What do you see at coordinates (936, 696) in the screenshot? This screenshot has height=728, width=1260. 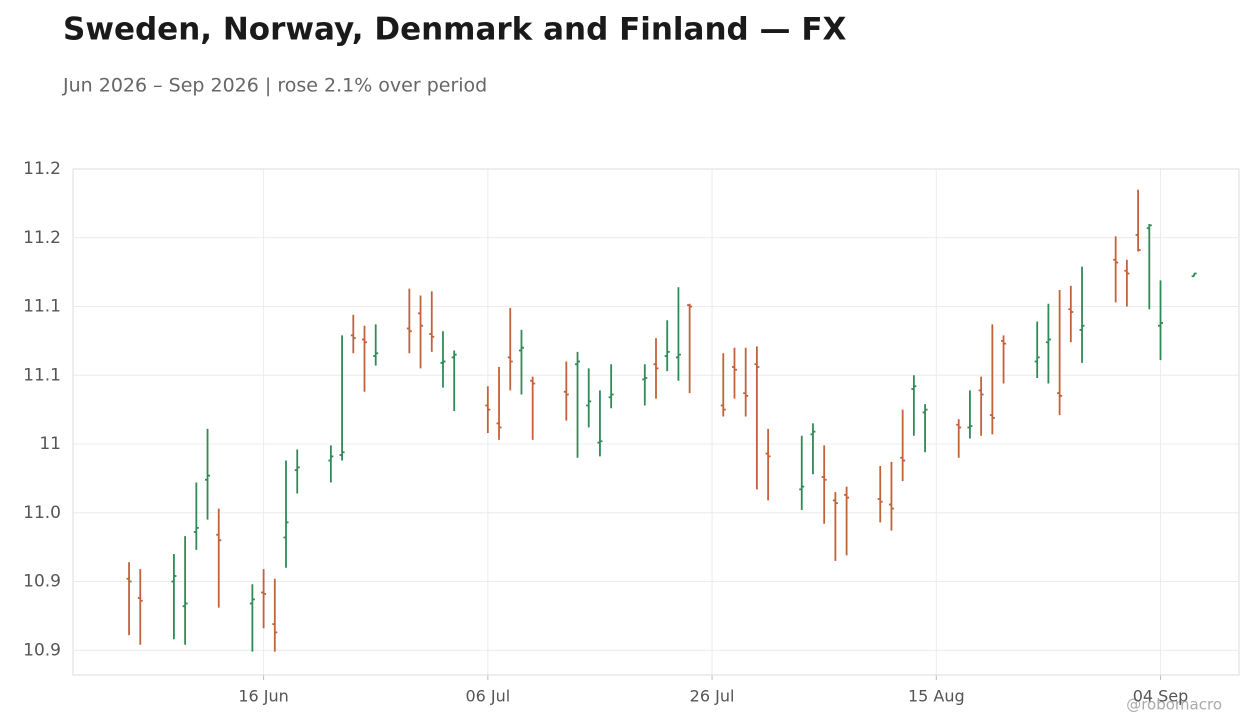 I see `x-tick-label: 15 Aug` at bounding box center [936, 696].